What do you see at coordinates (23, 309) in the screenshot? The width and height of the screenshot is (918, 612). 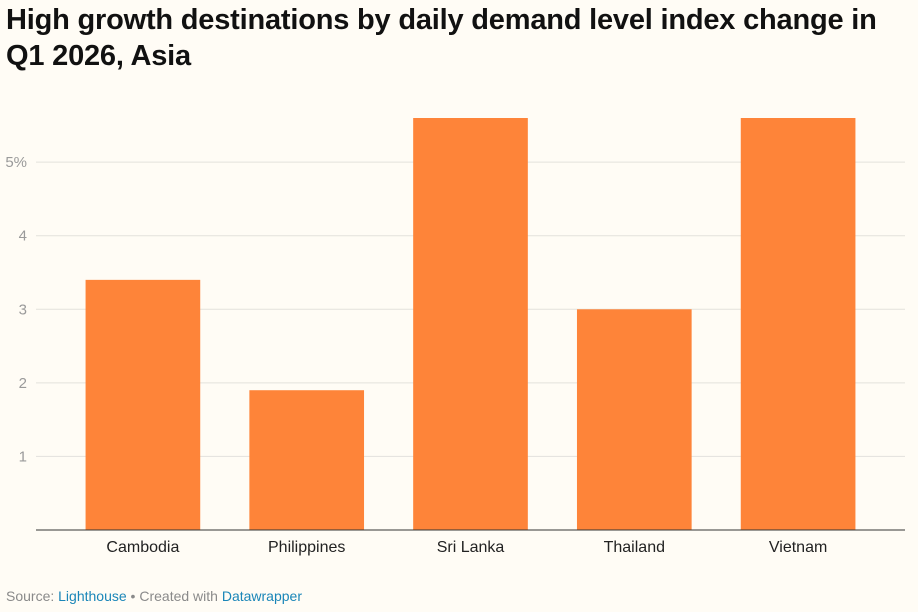 I see `y-tick-label-3: 3` at bounding box center [23, 309].